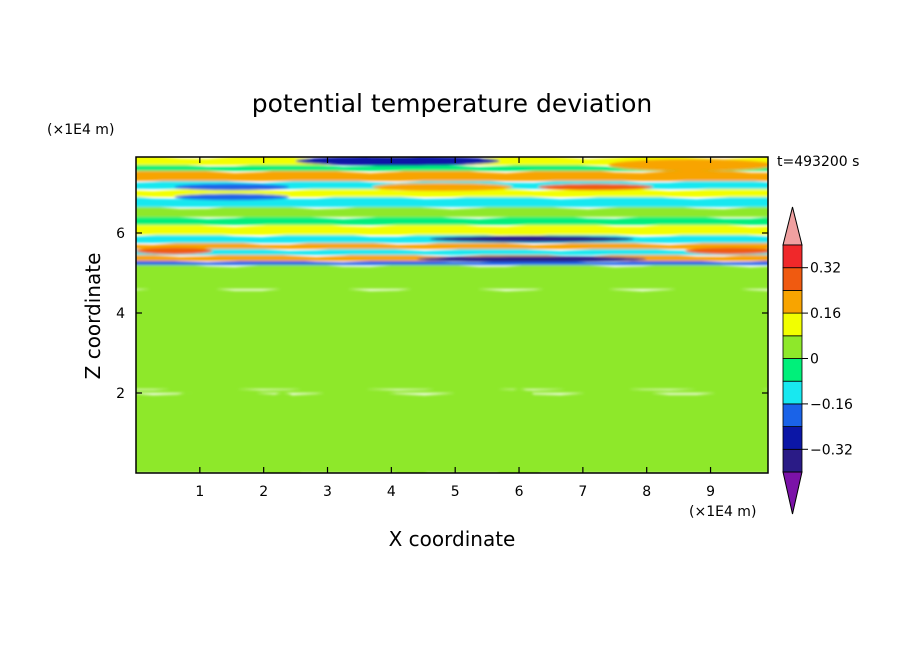 Image resolution: width=904 pixels, height=654 pixels. What do you see at coordinates (710, 492) in the screenshot?
I see `x-tick-label: 9` at bounding box center [710, 492].